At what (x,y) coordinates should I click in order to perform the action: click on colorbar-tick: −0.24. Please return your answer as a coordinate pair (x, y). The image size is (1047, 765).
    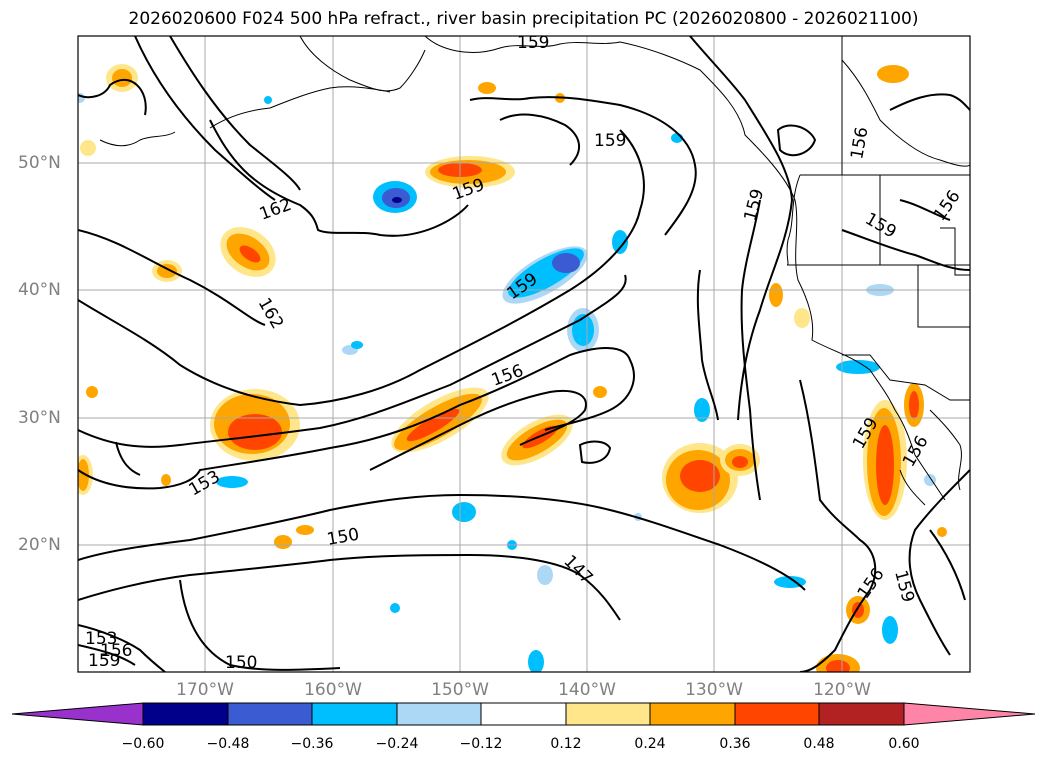
    Looking at the image, I should click on (397, 744).